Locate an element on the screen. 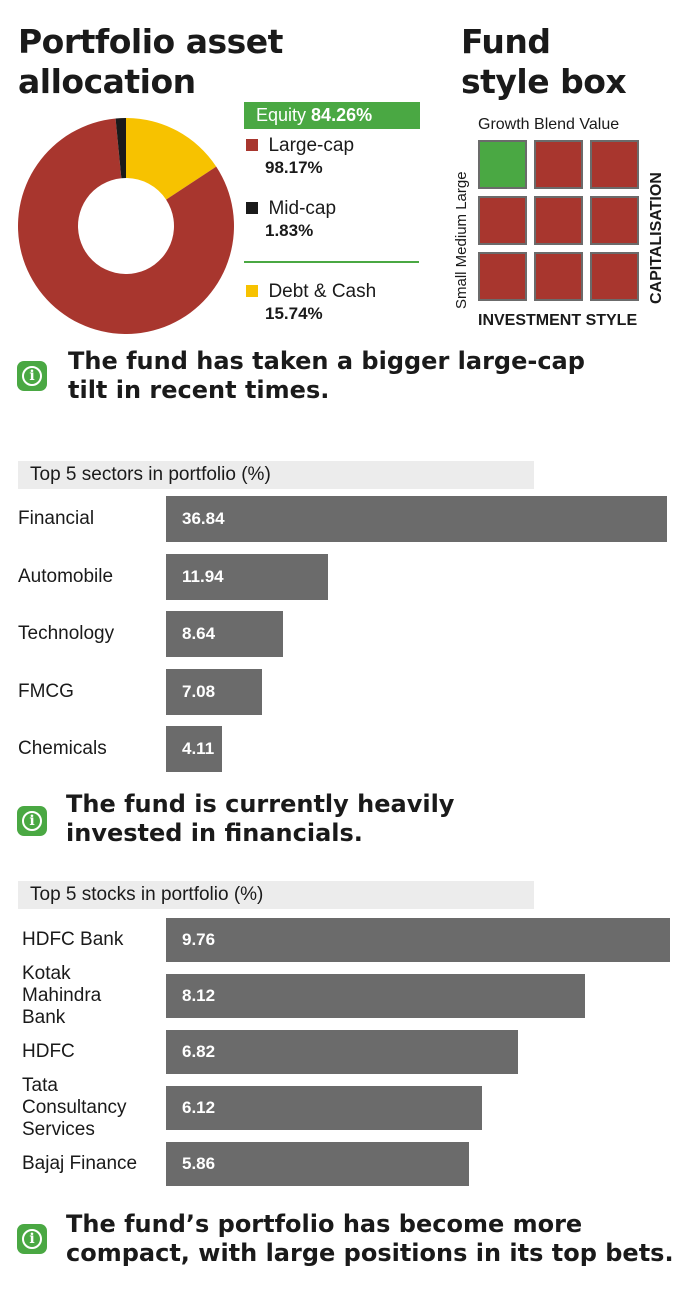  stylebox-col-value: Value is located at coordinates (599, 124).